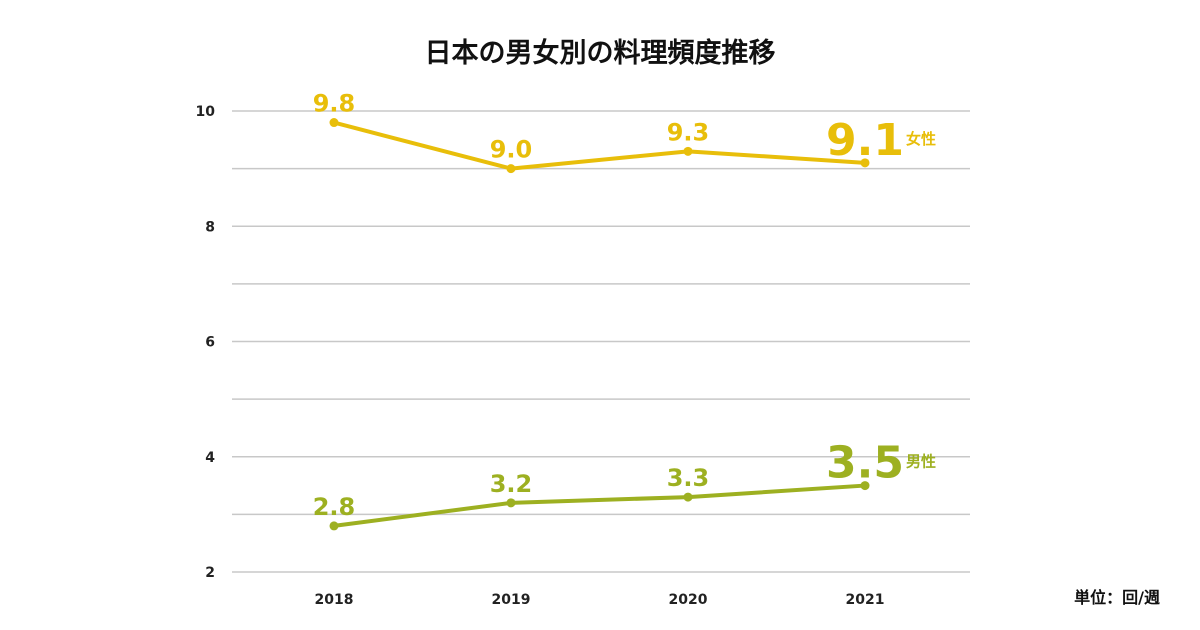 The width and height of the screenshot is (1200, 630). Describe the element at coordinates (511, 484) in the screenshot. I see `data-label: 3.2` at that location.